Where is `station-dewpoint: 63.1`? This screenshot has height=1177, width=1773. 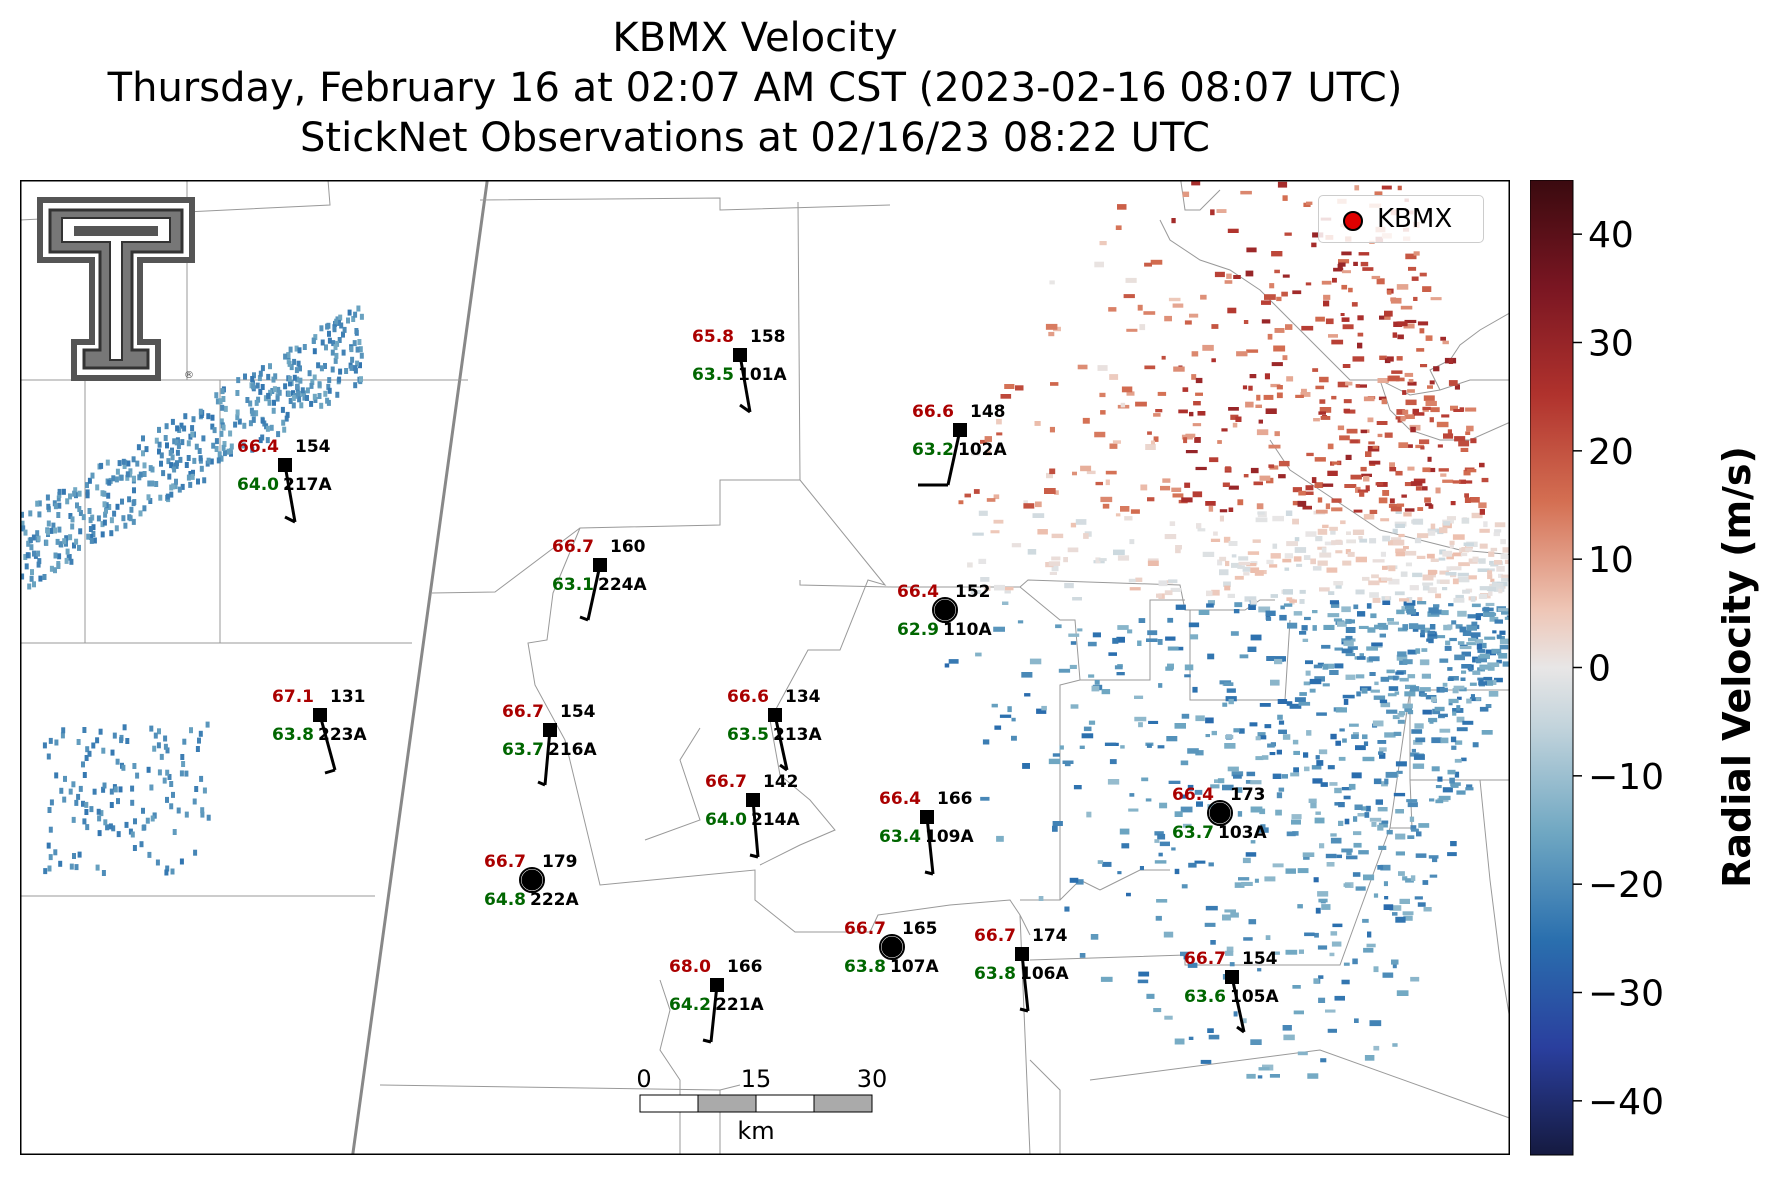
station-dewpoint: 63.1 is located at coordinates (573, 585).